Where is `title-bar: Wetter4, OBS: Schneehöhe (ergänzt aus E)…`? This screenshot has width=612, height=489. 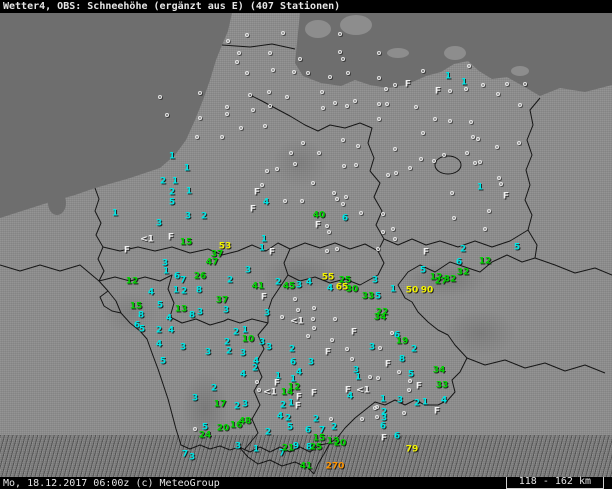
title-bar: Wetter4, OBS: Schneehöhe (ergänzt aus E)… is located at coordinates (306, 6).